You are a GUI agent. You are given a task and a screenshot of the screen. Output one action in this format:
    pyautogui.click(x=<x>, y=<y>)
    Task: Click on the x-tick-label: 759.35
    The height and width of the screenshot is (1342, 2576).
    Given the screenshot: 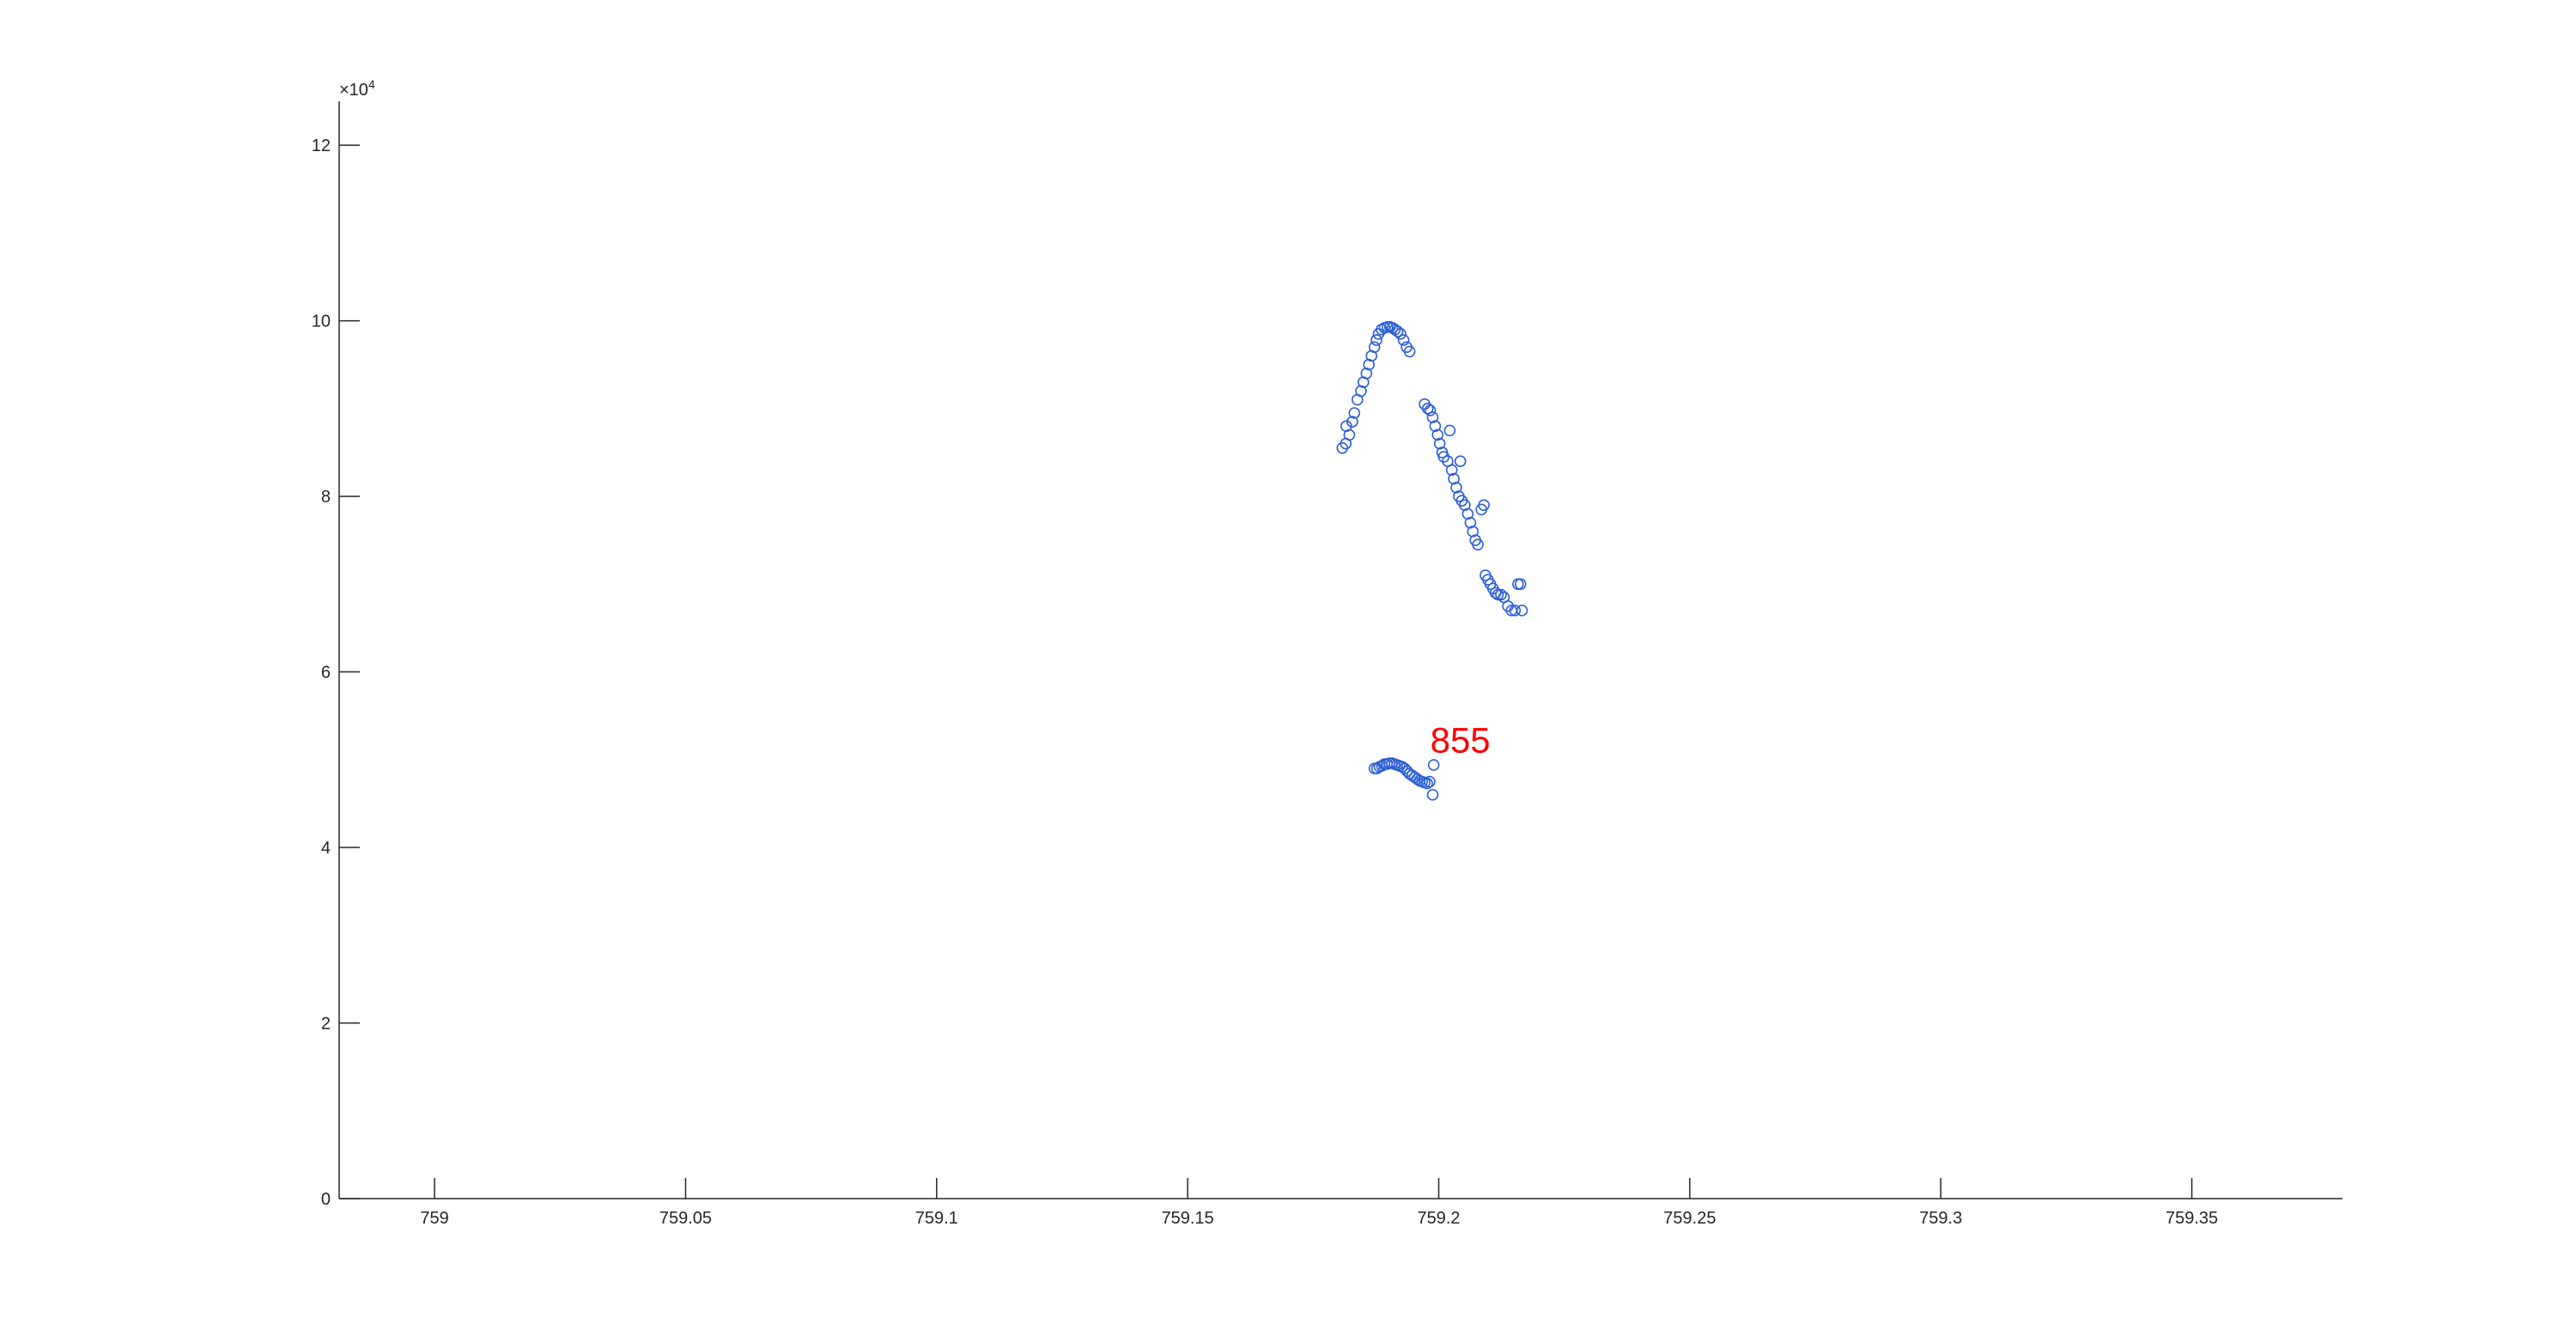 What is the action you would take?
    pyautogui.click(x=2192, y=1218)
    